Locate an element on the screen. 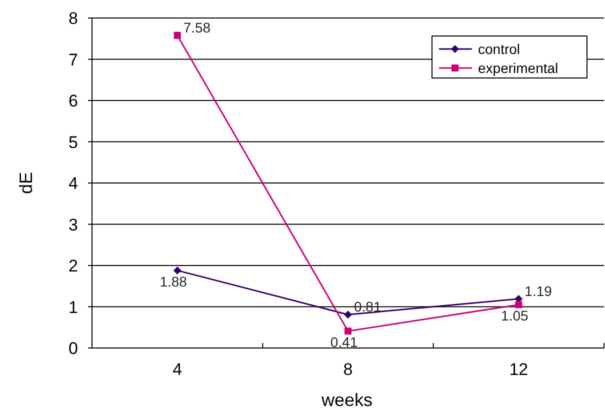 The image size is (605, 412). legend-label: experimental is located at coordinates (518, 68).